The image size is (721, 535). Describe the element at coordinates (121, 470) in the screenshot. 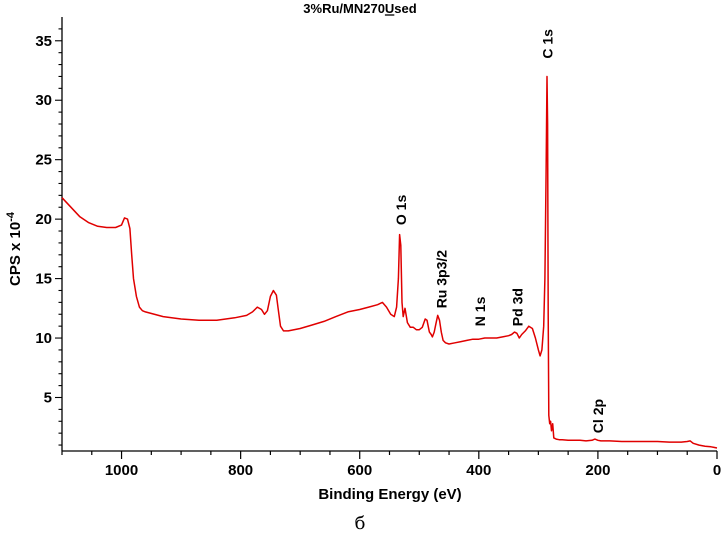

I see `x-tick-label: 1000` at that location.